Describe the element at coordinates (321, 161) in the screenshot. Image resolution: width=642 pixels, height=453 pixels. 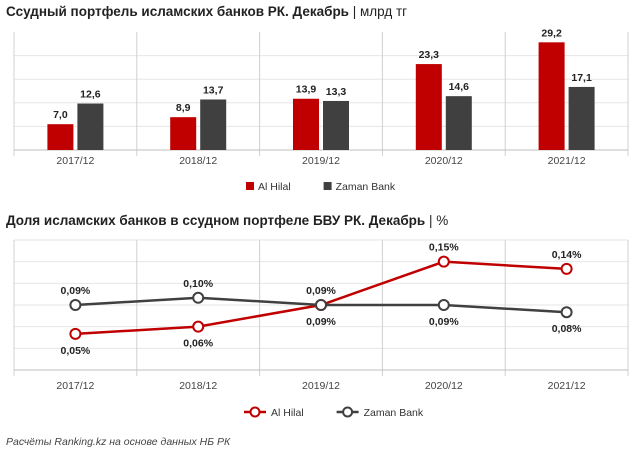
I see `bar-x-tick-label: 2019/12` at that location.